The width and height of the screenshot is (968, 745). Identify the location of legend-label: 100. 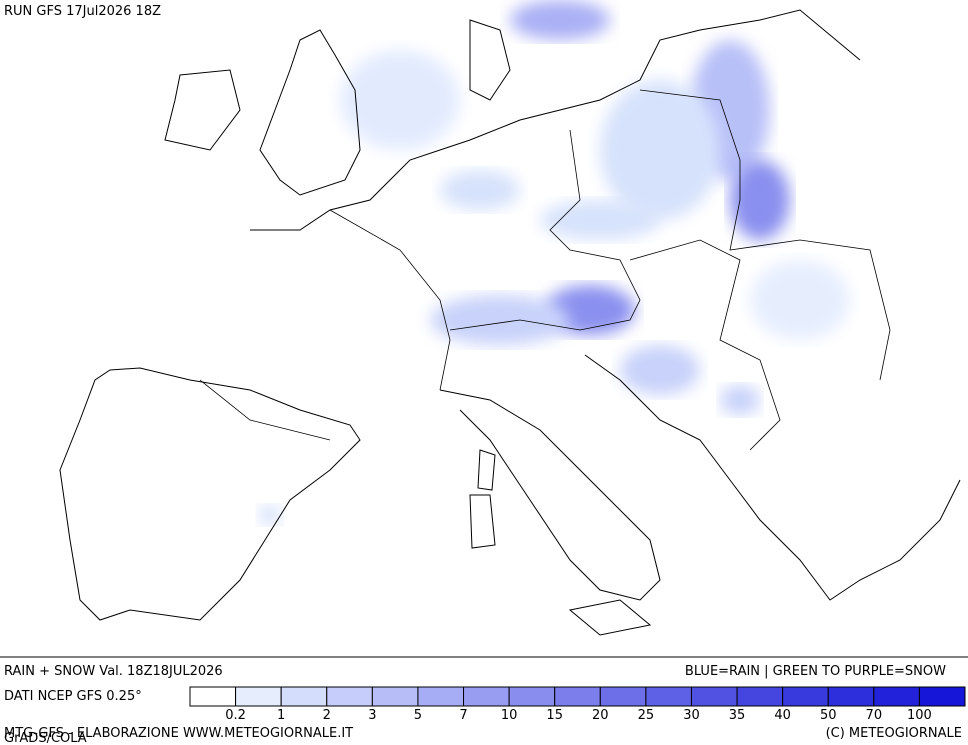
(919, 715).